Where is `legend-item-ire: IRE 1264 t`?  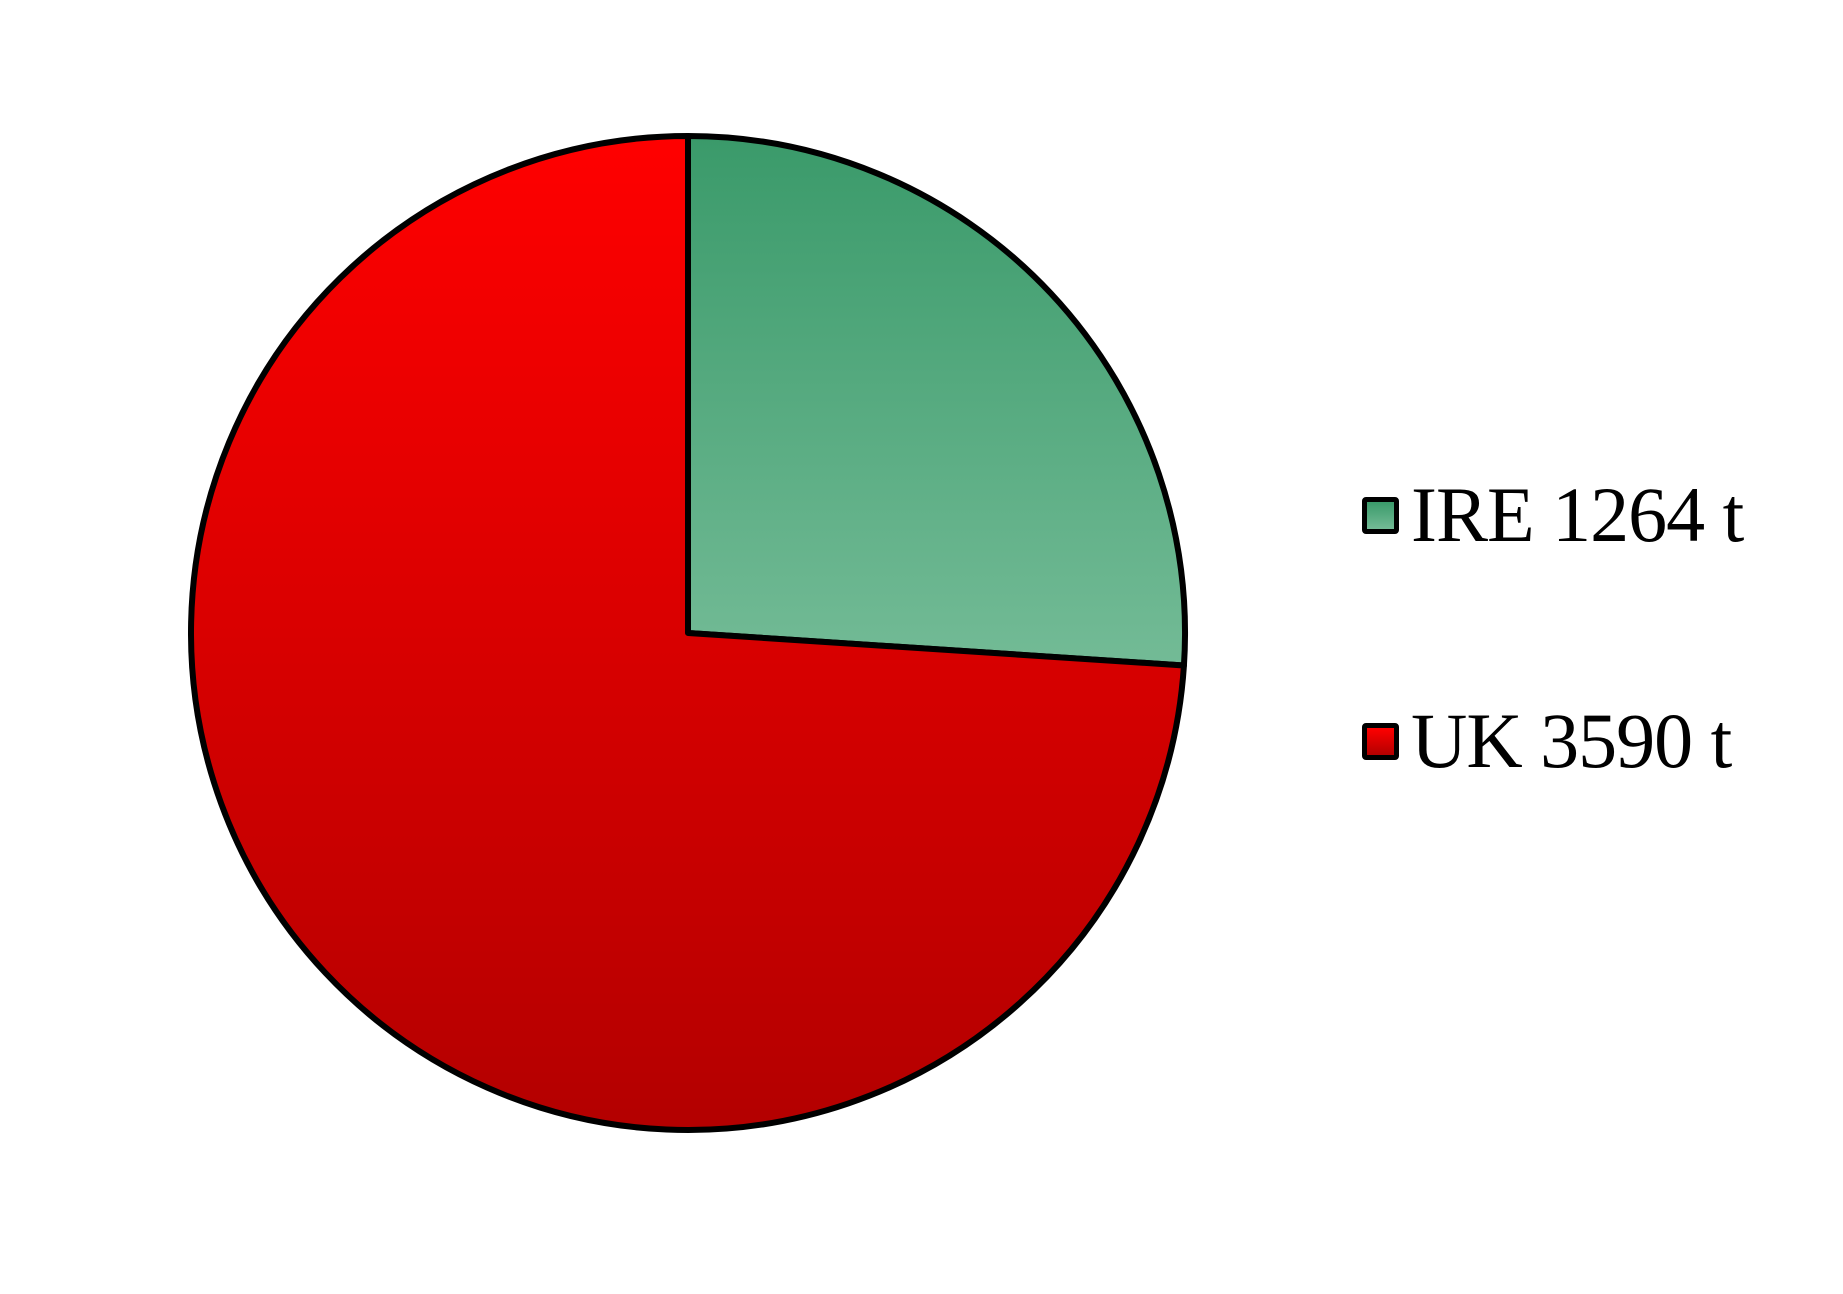 legend-item-ire: IRE 1264 t is located at coordinates (1553, 515).